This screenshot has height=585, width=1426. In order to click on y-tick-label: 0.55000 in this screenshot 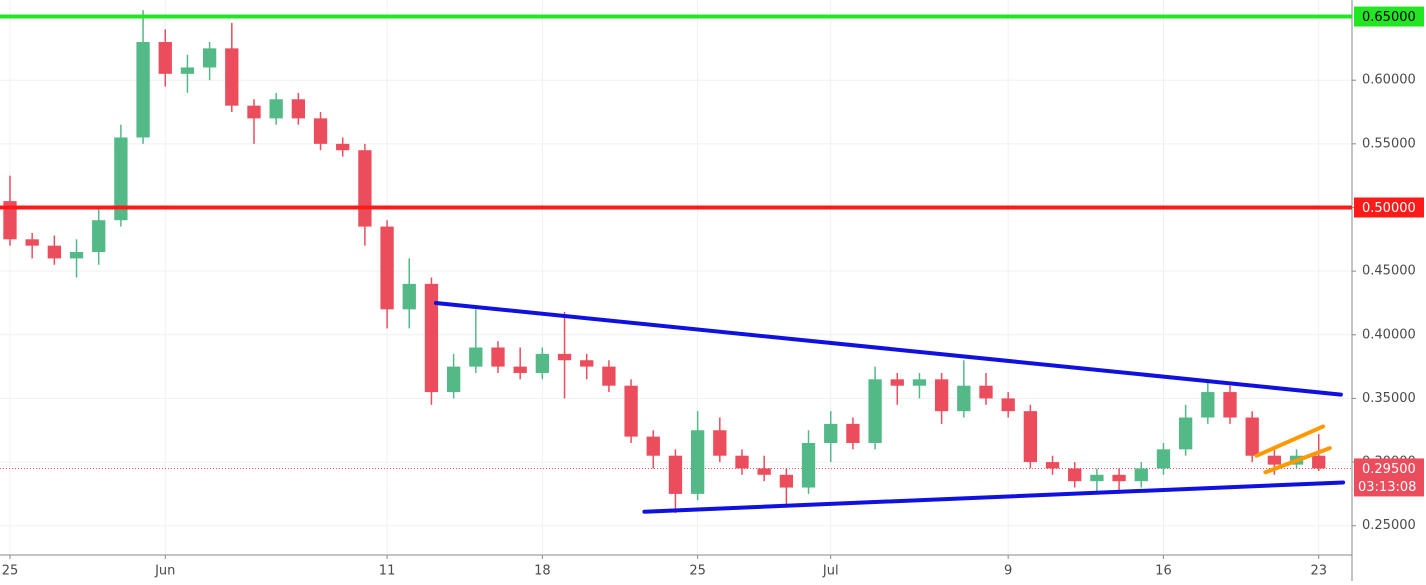, I will do `click(1389, 143)`.